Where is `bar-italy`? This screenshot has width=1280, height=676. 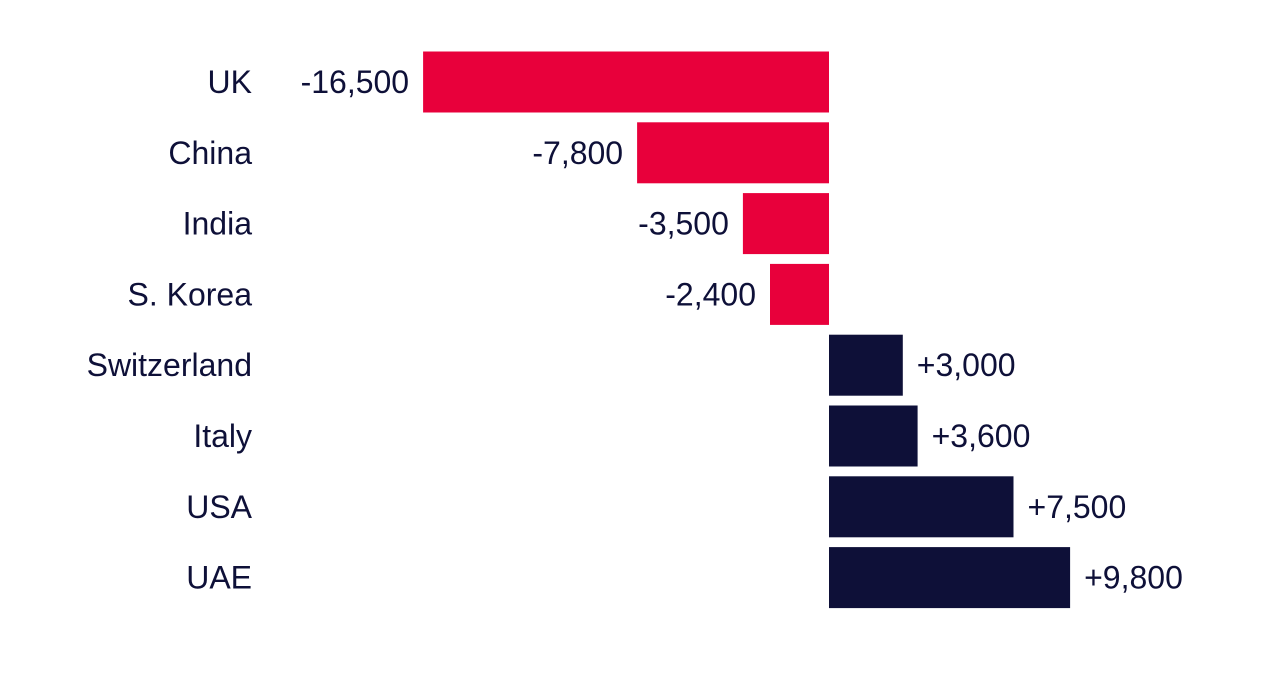
bar-italy is located at coordinates (873, 436).